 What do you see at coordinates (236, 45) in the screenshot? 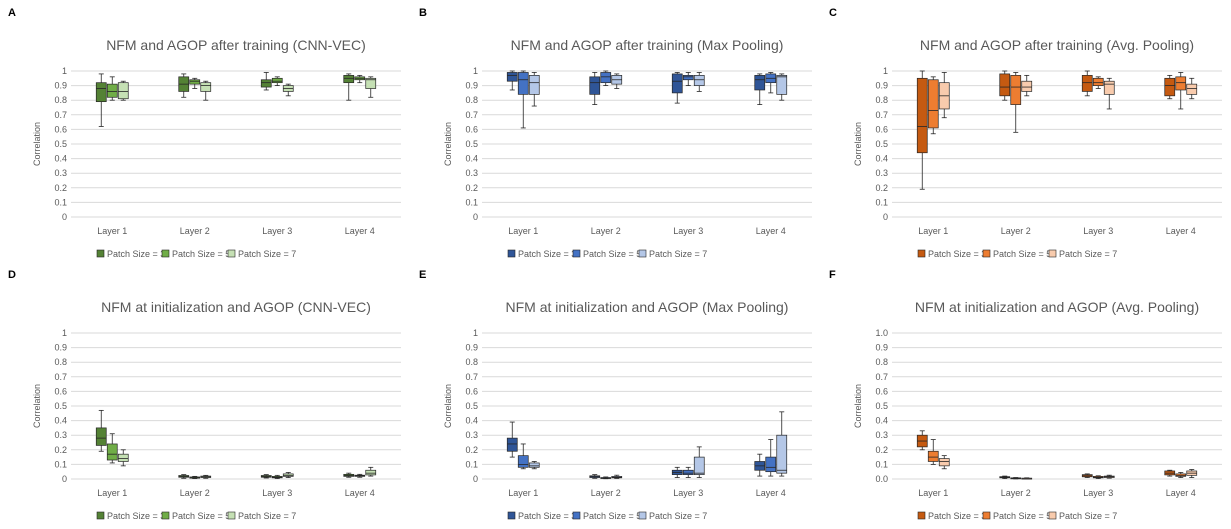
I see `chart-title: NFM and AGOP after training (CNN-VEC)` at bounding box center [236, 45].